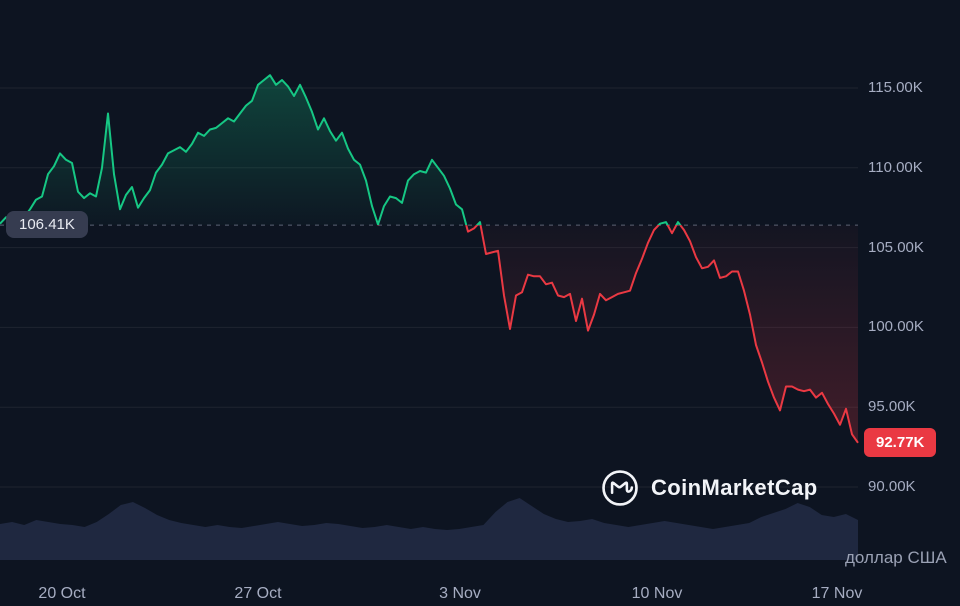  I want to click on x-axis-label: 27 Oct, so click(258, 593).